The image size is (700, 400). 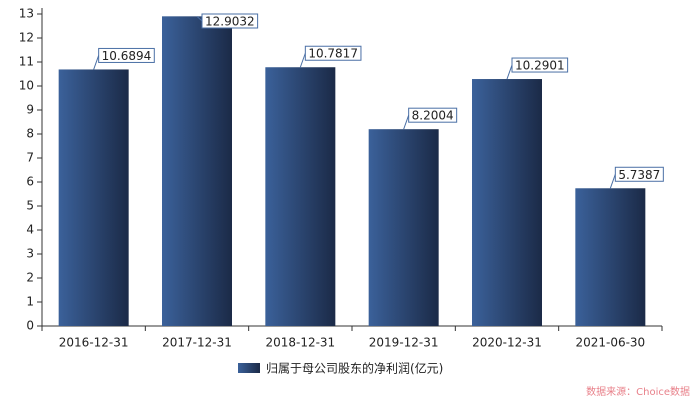 I want to click on value-label: 10.2901, so click(x=540, y=66).